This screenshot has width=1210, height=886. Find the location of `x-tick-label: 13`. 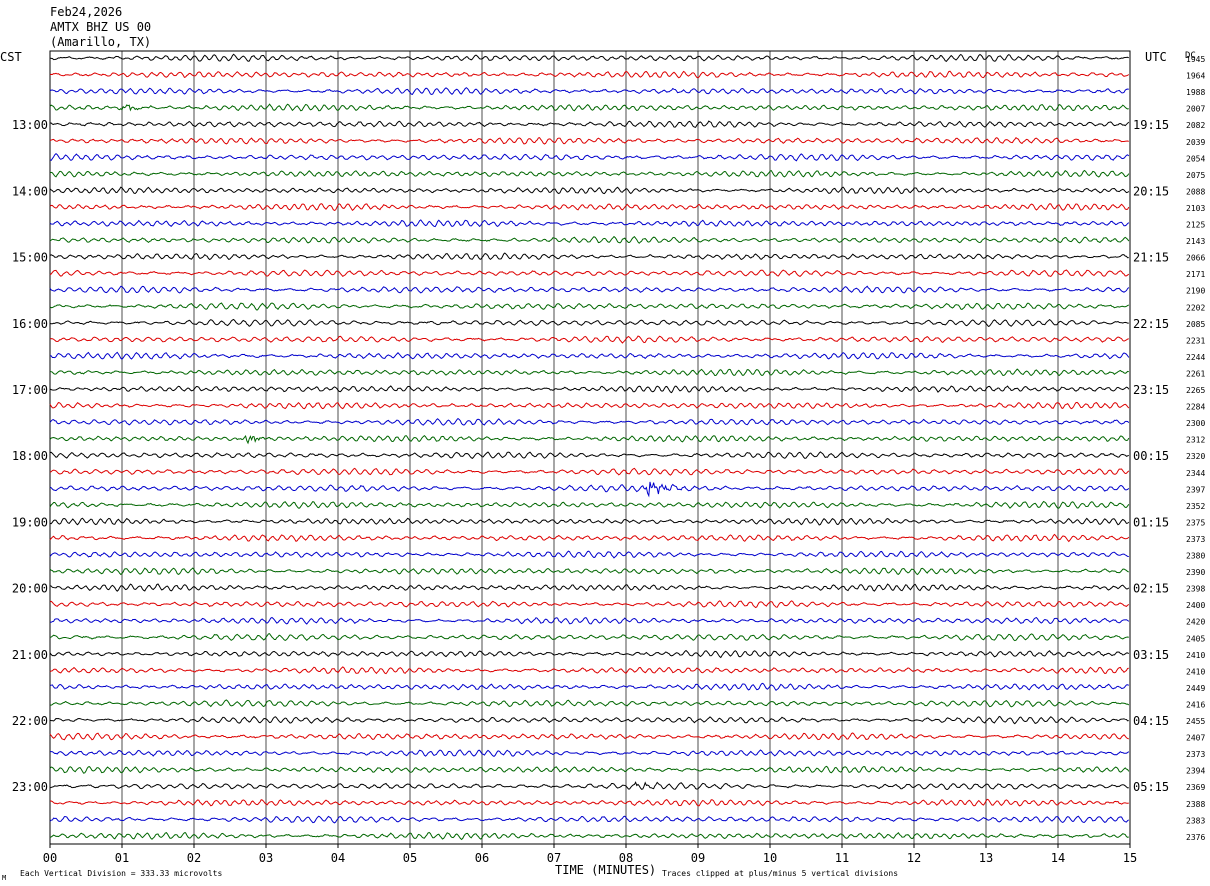

x-tick-label: 13 is located at coordinates (986, 858).